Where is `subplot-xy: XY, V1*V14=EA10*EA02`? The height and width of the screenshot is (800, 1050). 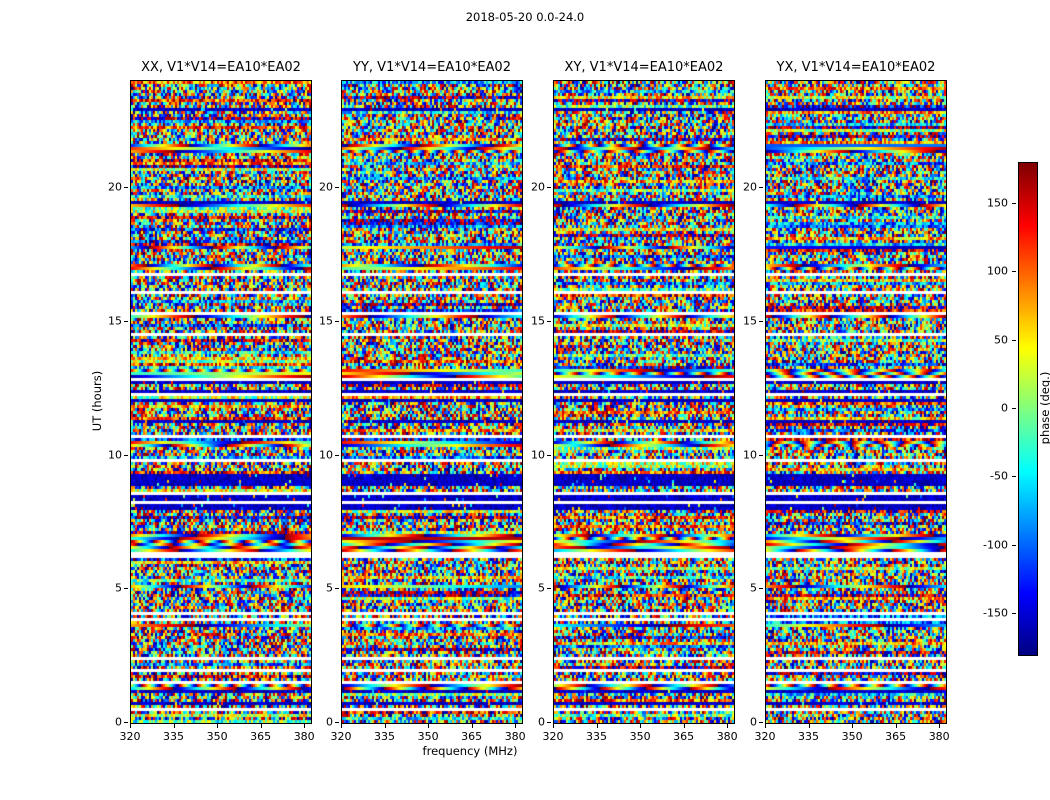 subplot-xy: XY, V1*V14=EA10*EA02 is located at coordinates (644, 392).